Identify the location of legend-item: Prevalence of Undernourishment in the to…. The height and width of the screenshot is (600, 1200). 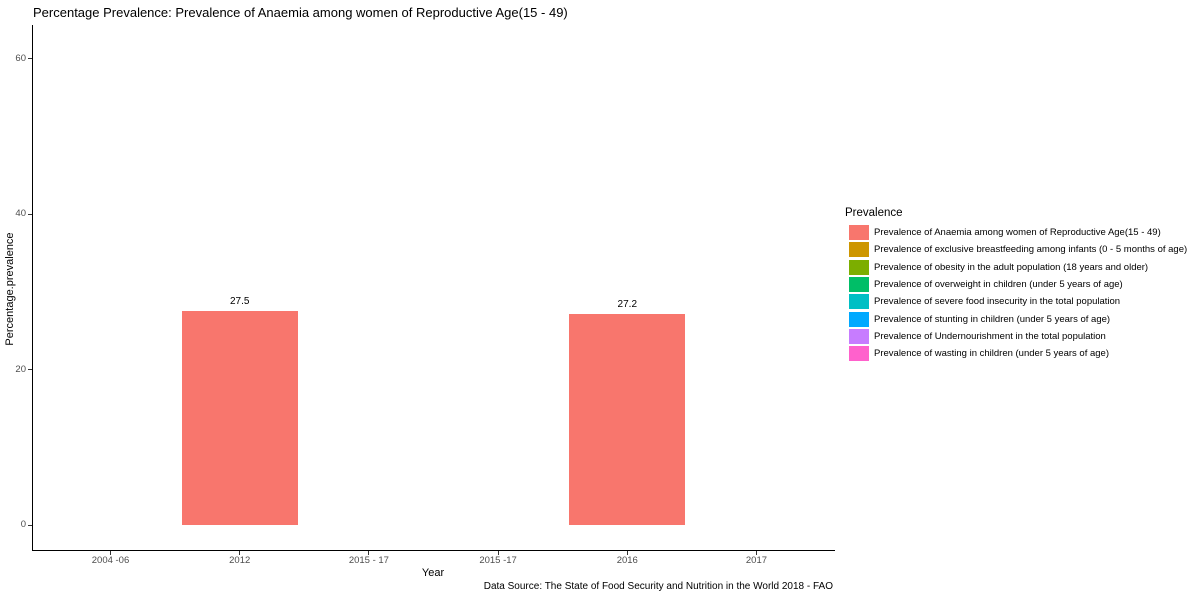
(1016, 336).